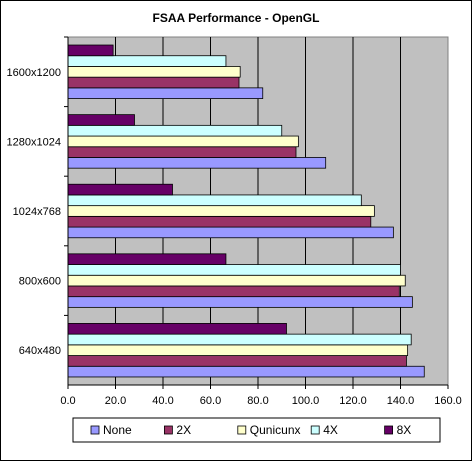  What do you see at coordinates (330, 430) in the screenshot?
I see `legend-label-4x: 4X` at bounding box center [330, 430].